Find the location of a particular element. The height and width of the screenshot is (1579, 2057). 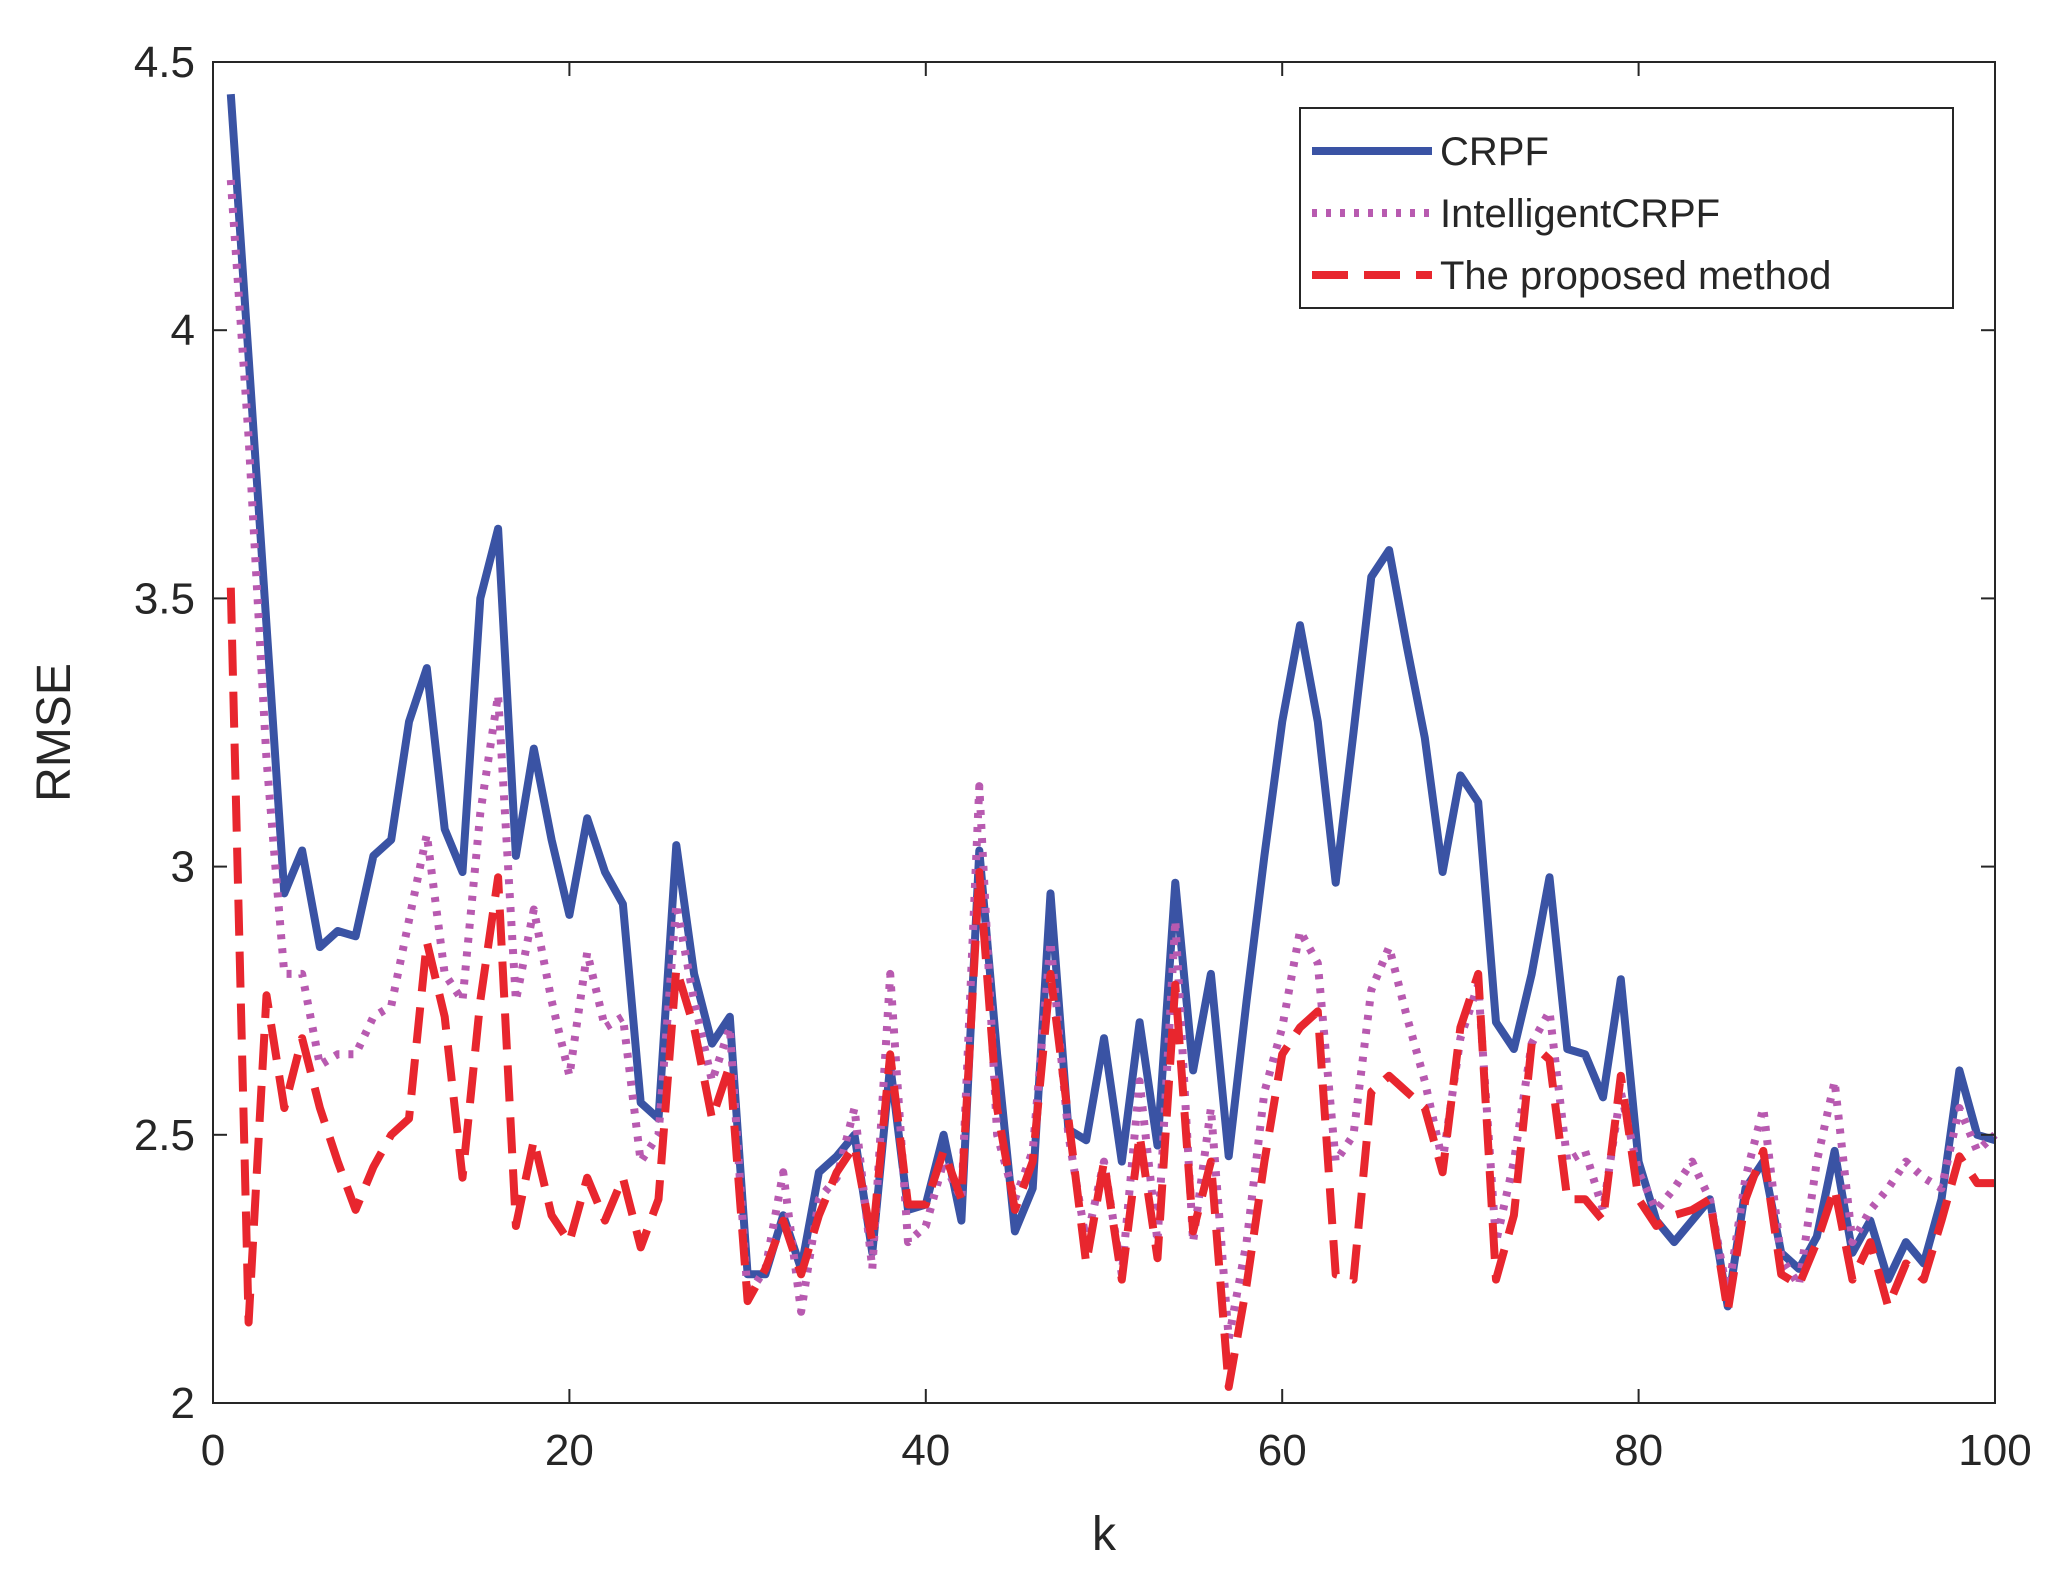

x-tick-label: 100 is located at coordinates (1994, 1450).